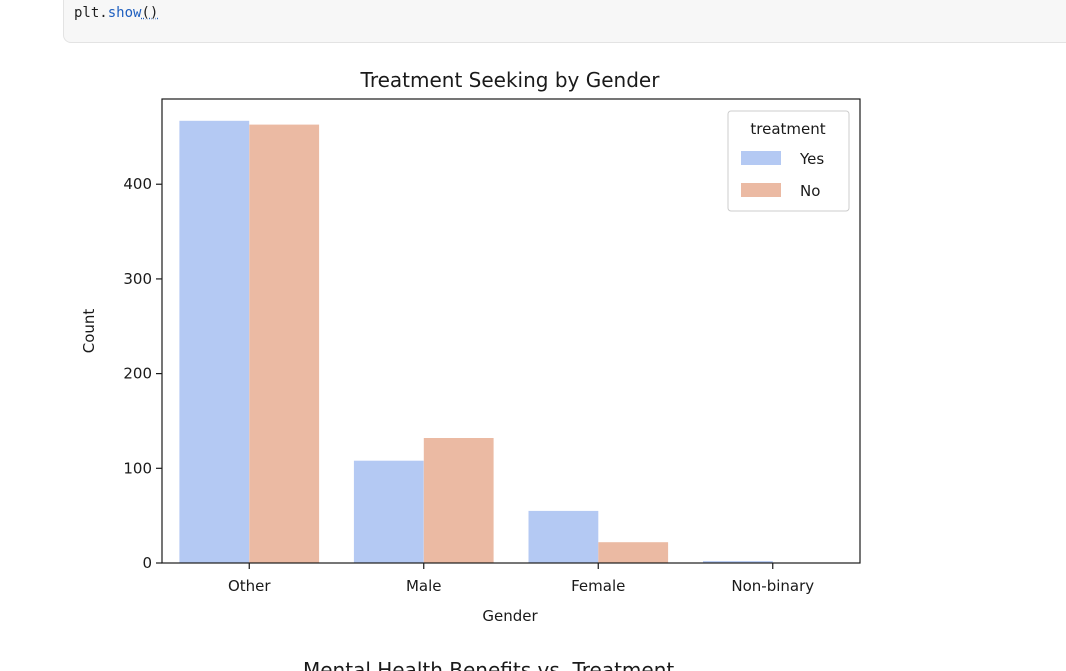 Image resolution: width=1066 pixels, height=671 pixels. Describe the element at coordinates (249, 586) in the screenshot. I see `x-tick-label: Other` at that location.